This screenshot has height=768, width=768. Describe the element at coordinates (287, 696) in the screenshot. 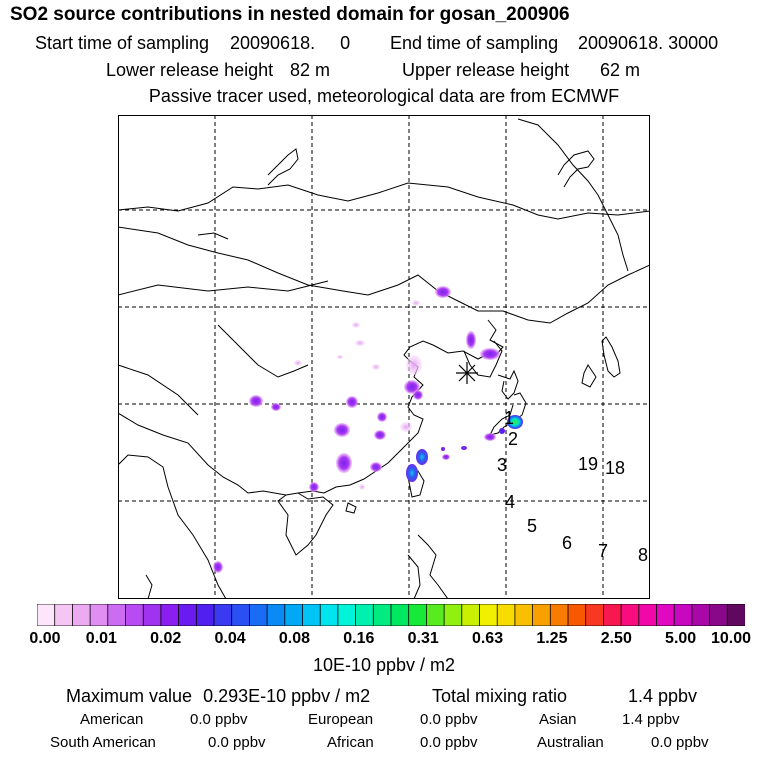

I see `max-value: 0.293E-10 ppbv / m2` at that location.